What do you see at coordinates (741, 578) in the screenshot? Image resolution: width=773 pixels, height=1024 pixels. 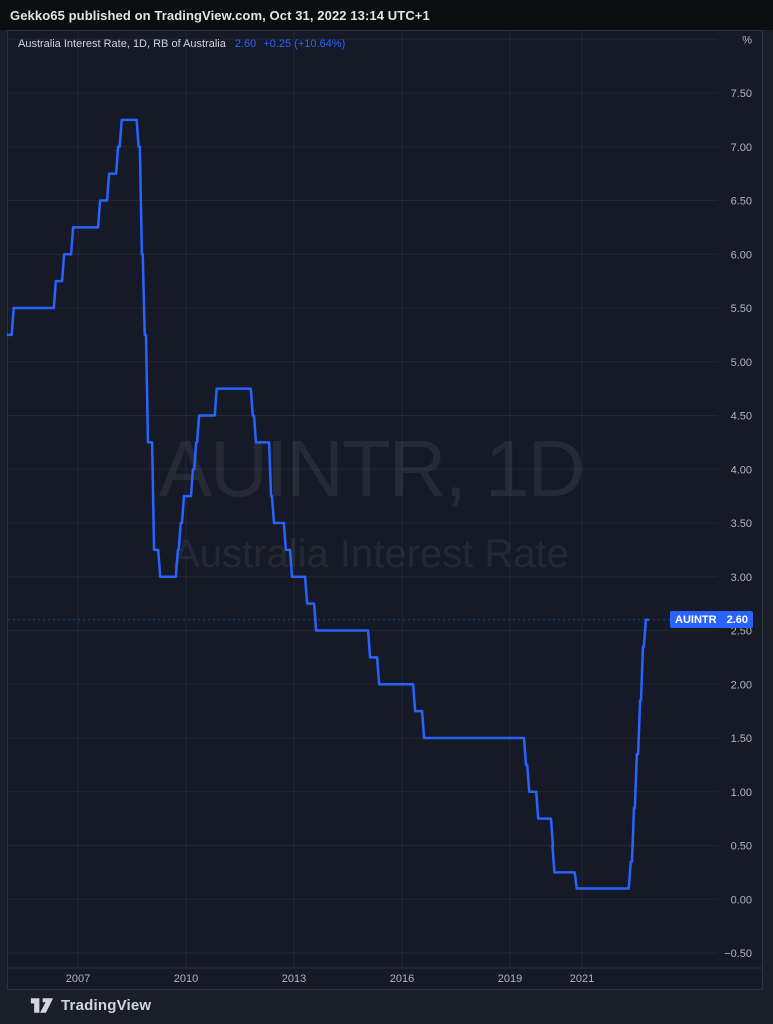 I see `price-tick-label: 3.00` at bounding box center [741, 578].